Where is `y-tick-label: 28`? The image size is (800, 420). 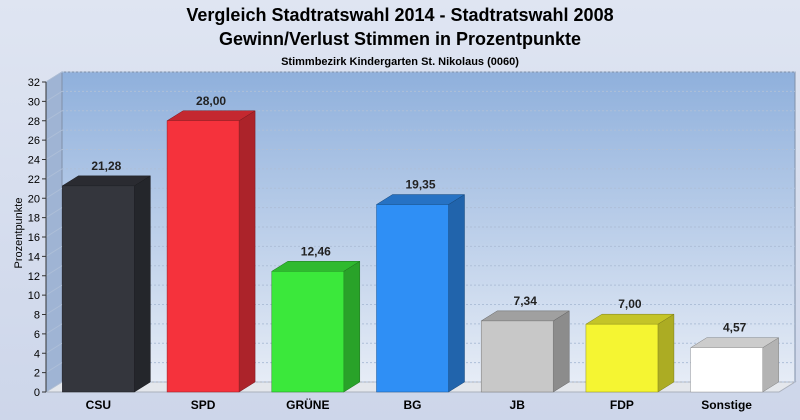 y-tick-label: 28 is located at coordinates (34, 122).